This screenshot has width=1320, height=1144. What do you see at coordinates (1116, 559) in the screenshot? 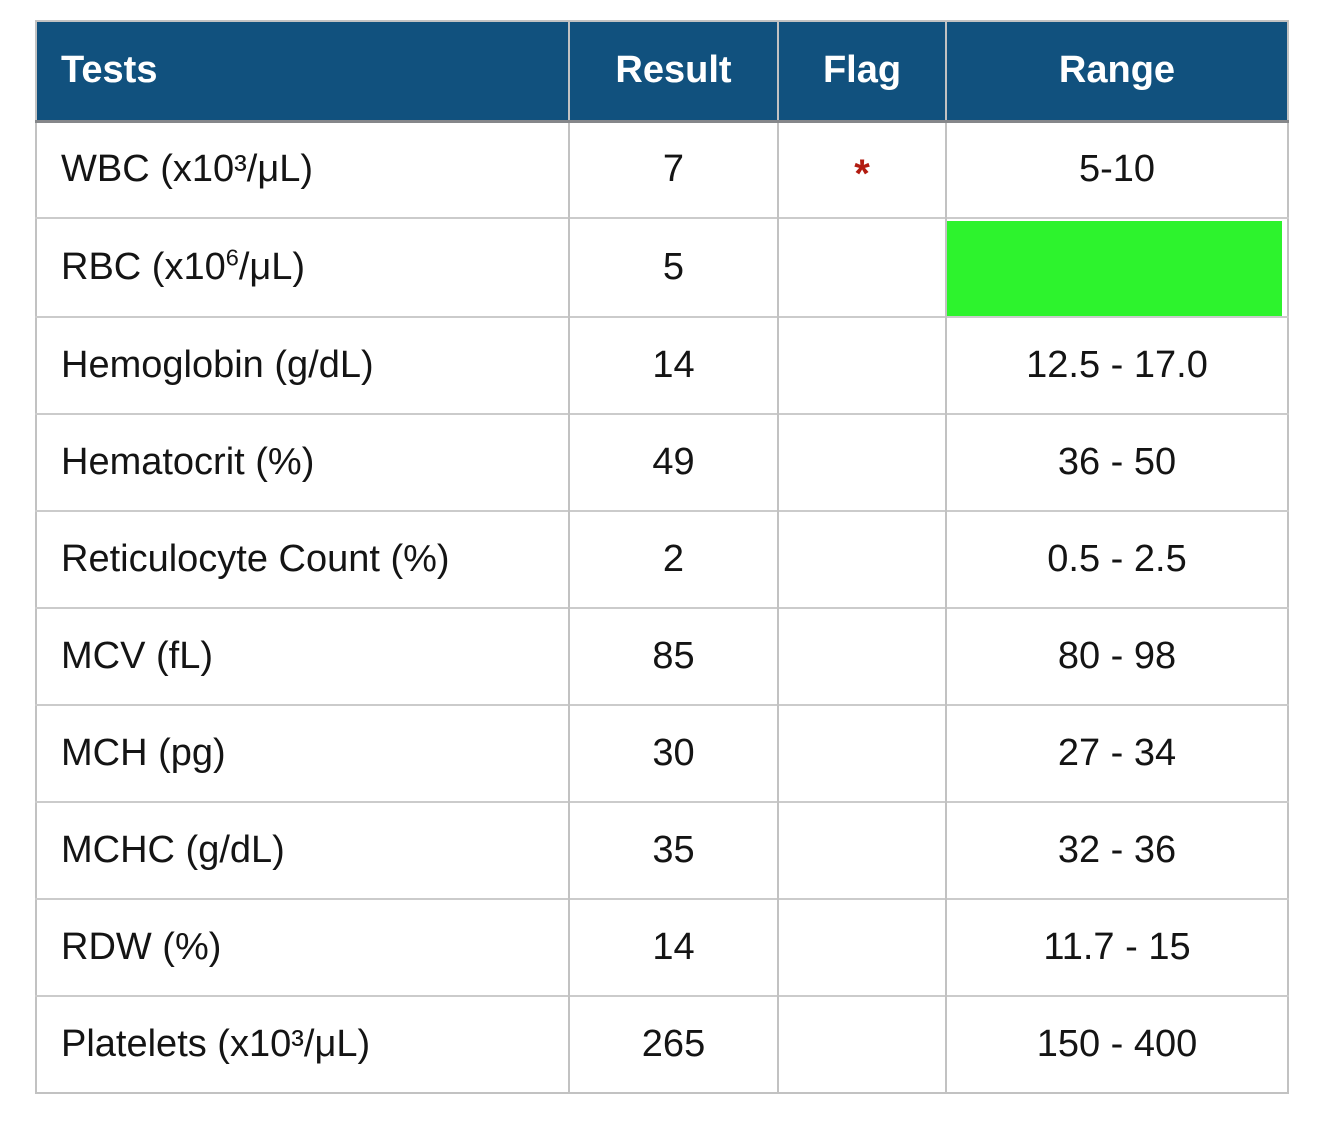
I see `range-cell: 0.5 - 2.5` at bounding box center [1116, 559].